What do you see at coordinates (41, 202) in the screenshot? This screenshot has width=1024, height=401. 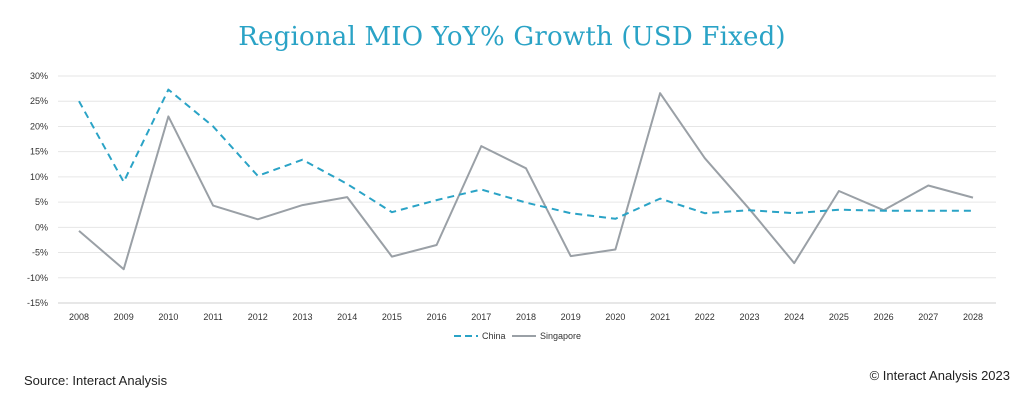 I see `y-tick-label: 5%` at bounding box center [41, 202].